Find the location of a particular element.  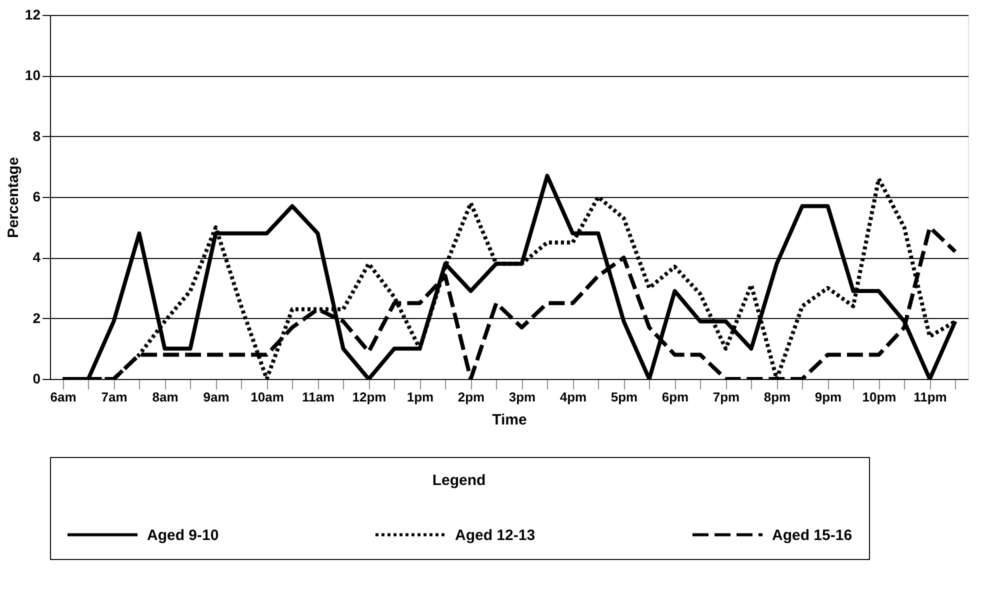

legend-label: Aged 9-10 is located at coordinates (183, 535).